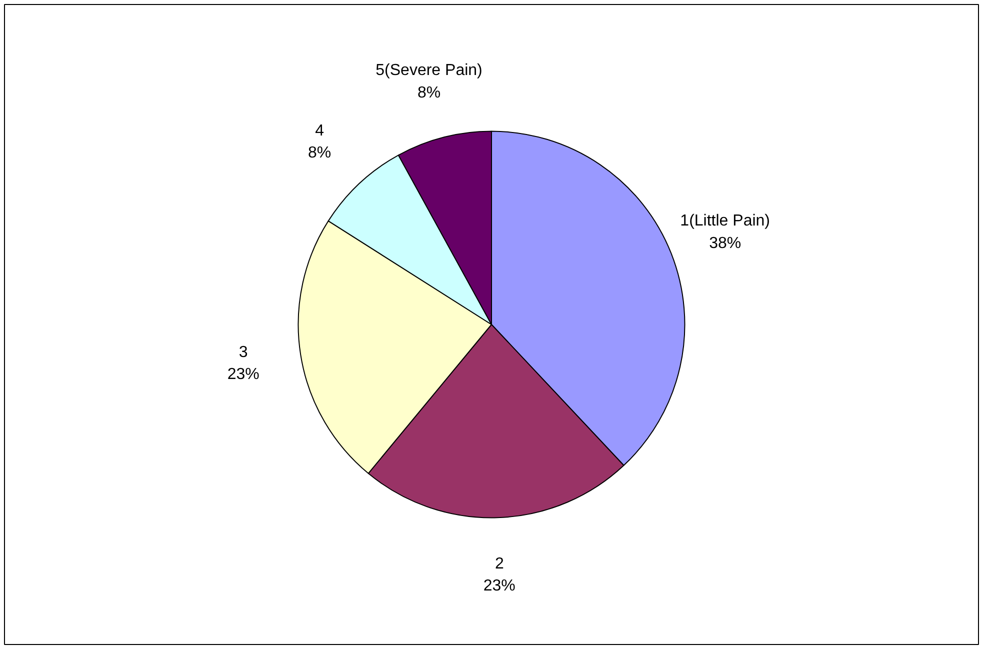 This screenshot has height=648, width=982. Describe the element at coordinates (725, 221) in the screenshot. I see `slice-label: 1(Little Pain)` at that location.